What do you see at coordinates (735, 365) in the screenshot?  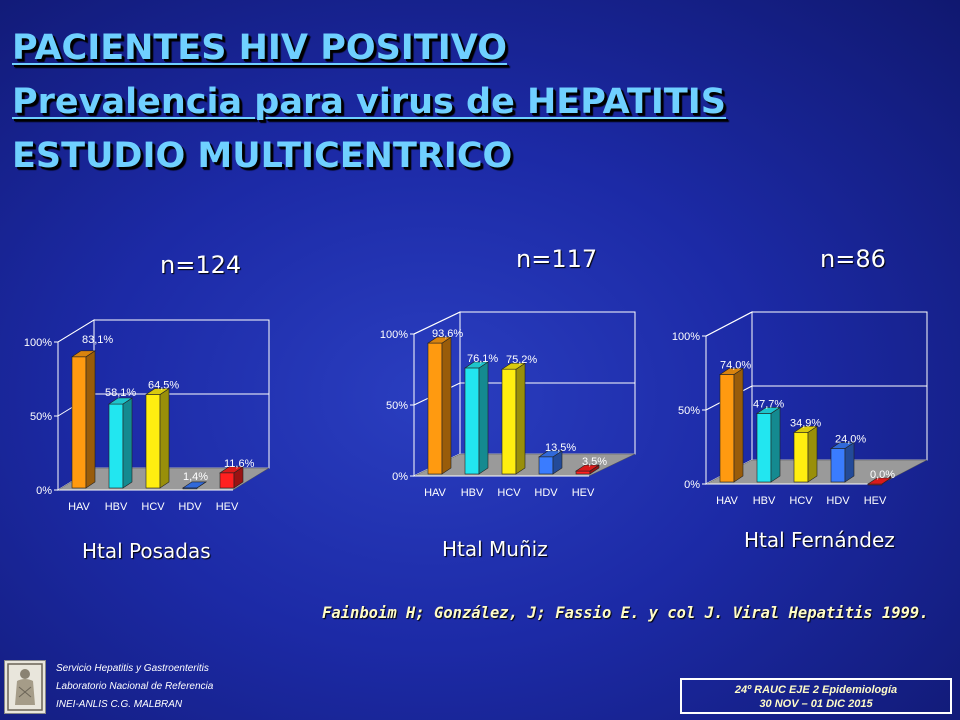 I see `data-label: 74,0%` at bounding box center [735, 365].